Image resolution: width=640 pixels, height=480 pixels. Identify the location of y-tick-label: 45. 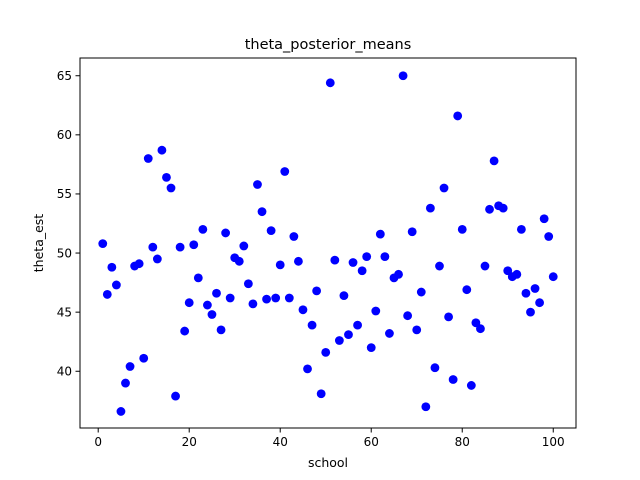
(64, 312).